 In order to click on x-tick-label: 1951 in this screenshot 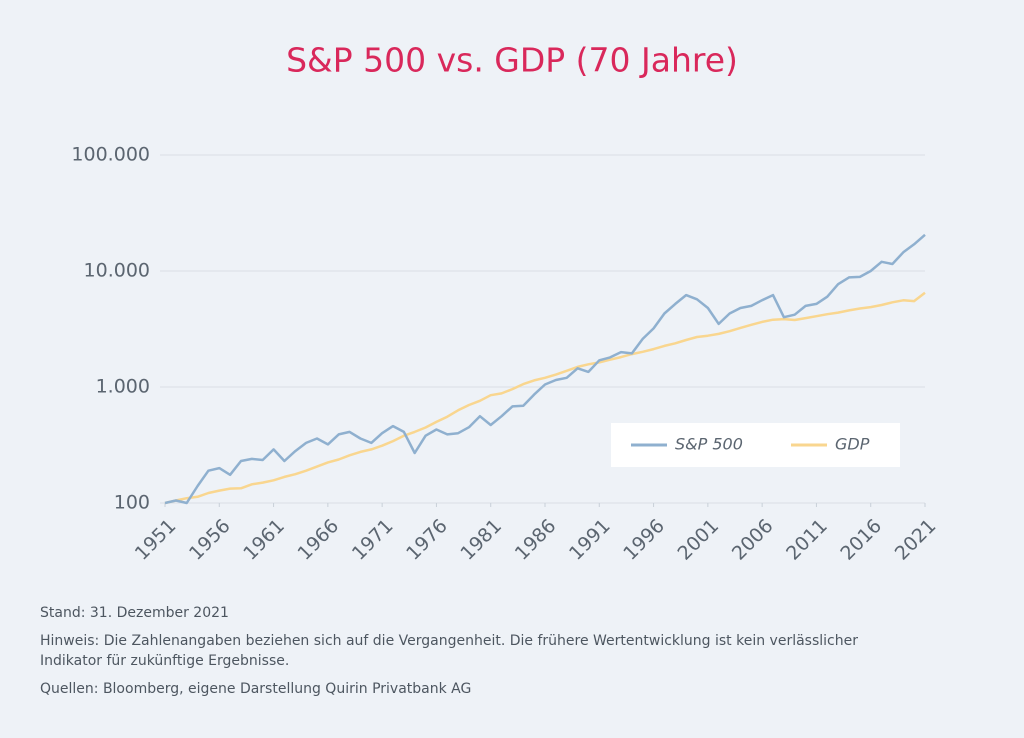, I will do `click(156, 540)`.